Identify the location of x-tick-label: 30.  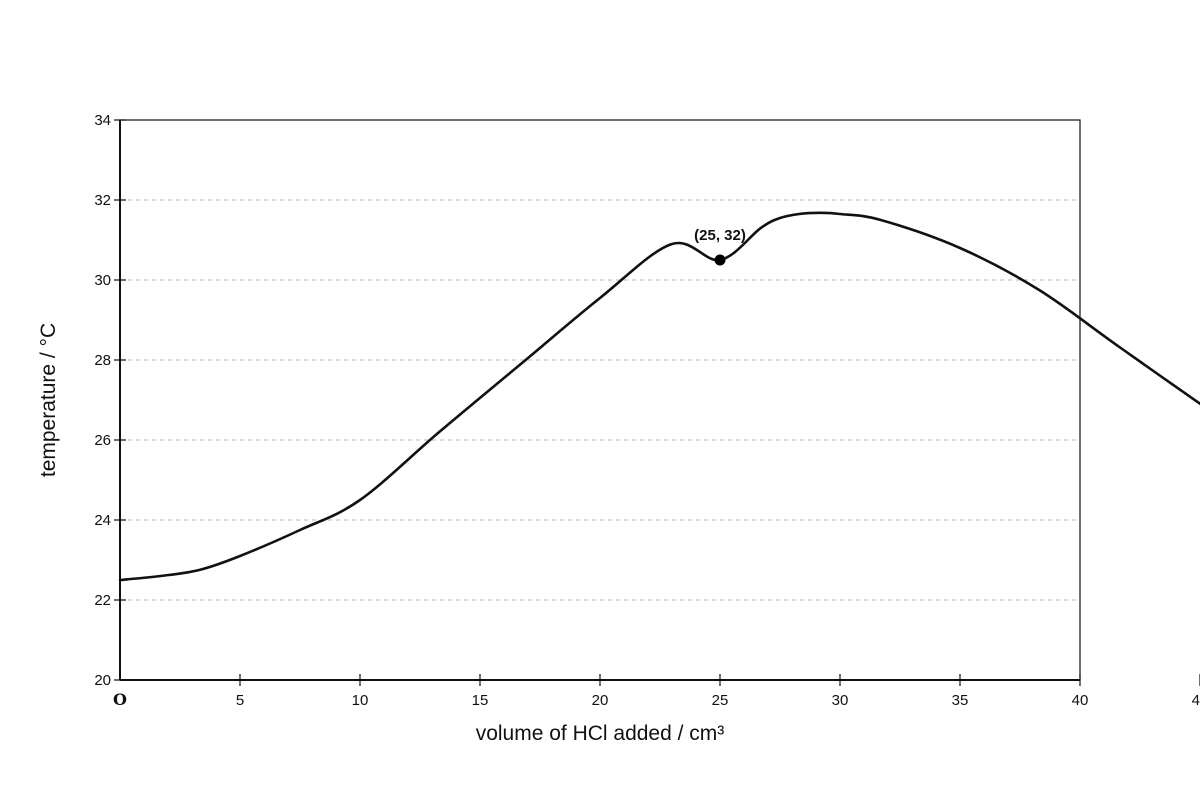
(840, 700).